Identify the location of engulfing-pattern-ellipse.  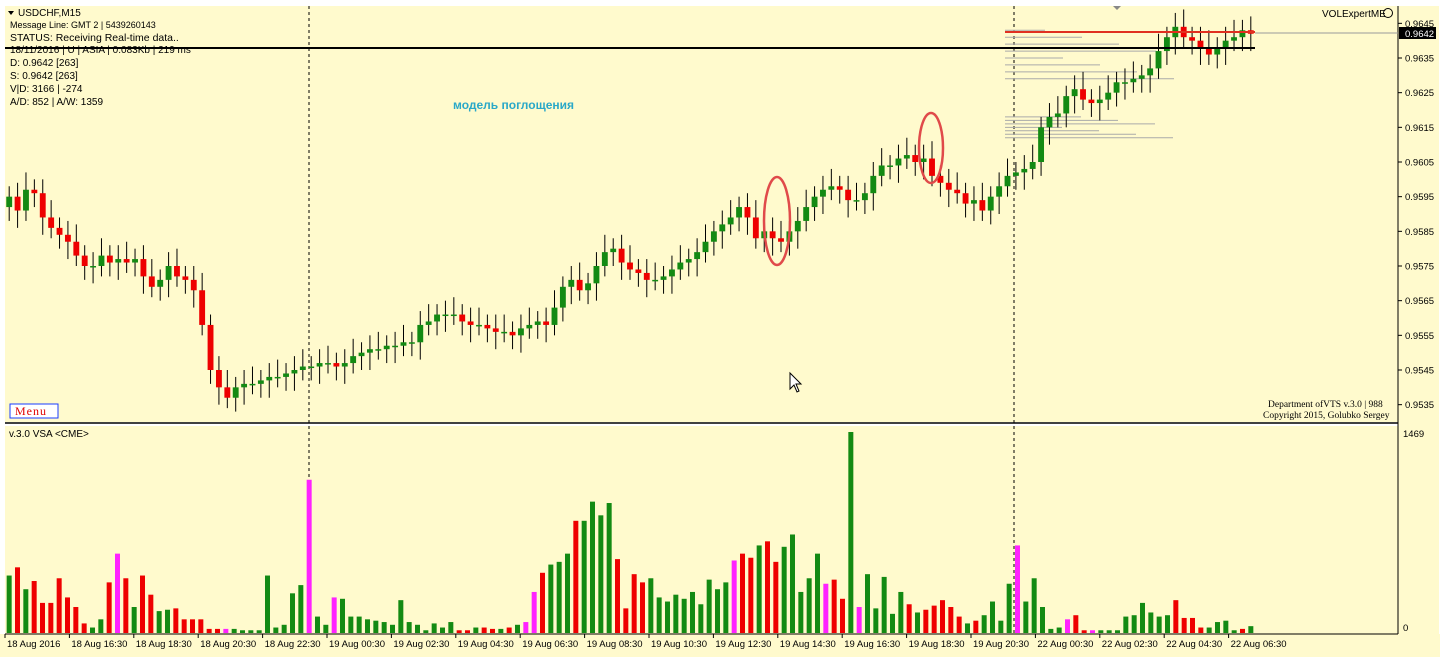
(931, 148).